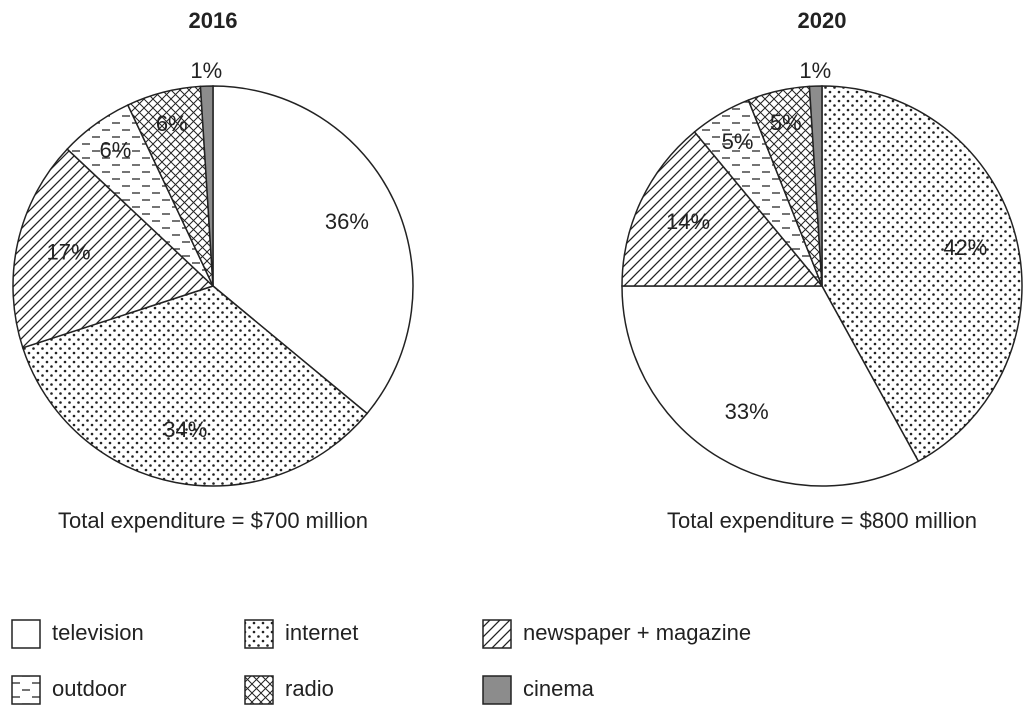  What do you see at coordinates (309, 688) in the screenshot?
I see `legend-label: radio` at bounding box center [309, 688].